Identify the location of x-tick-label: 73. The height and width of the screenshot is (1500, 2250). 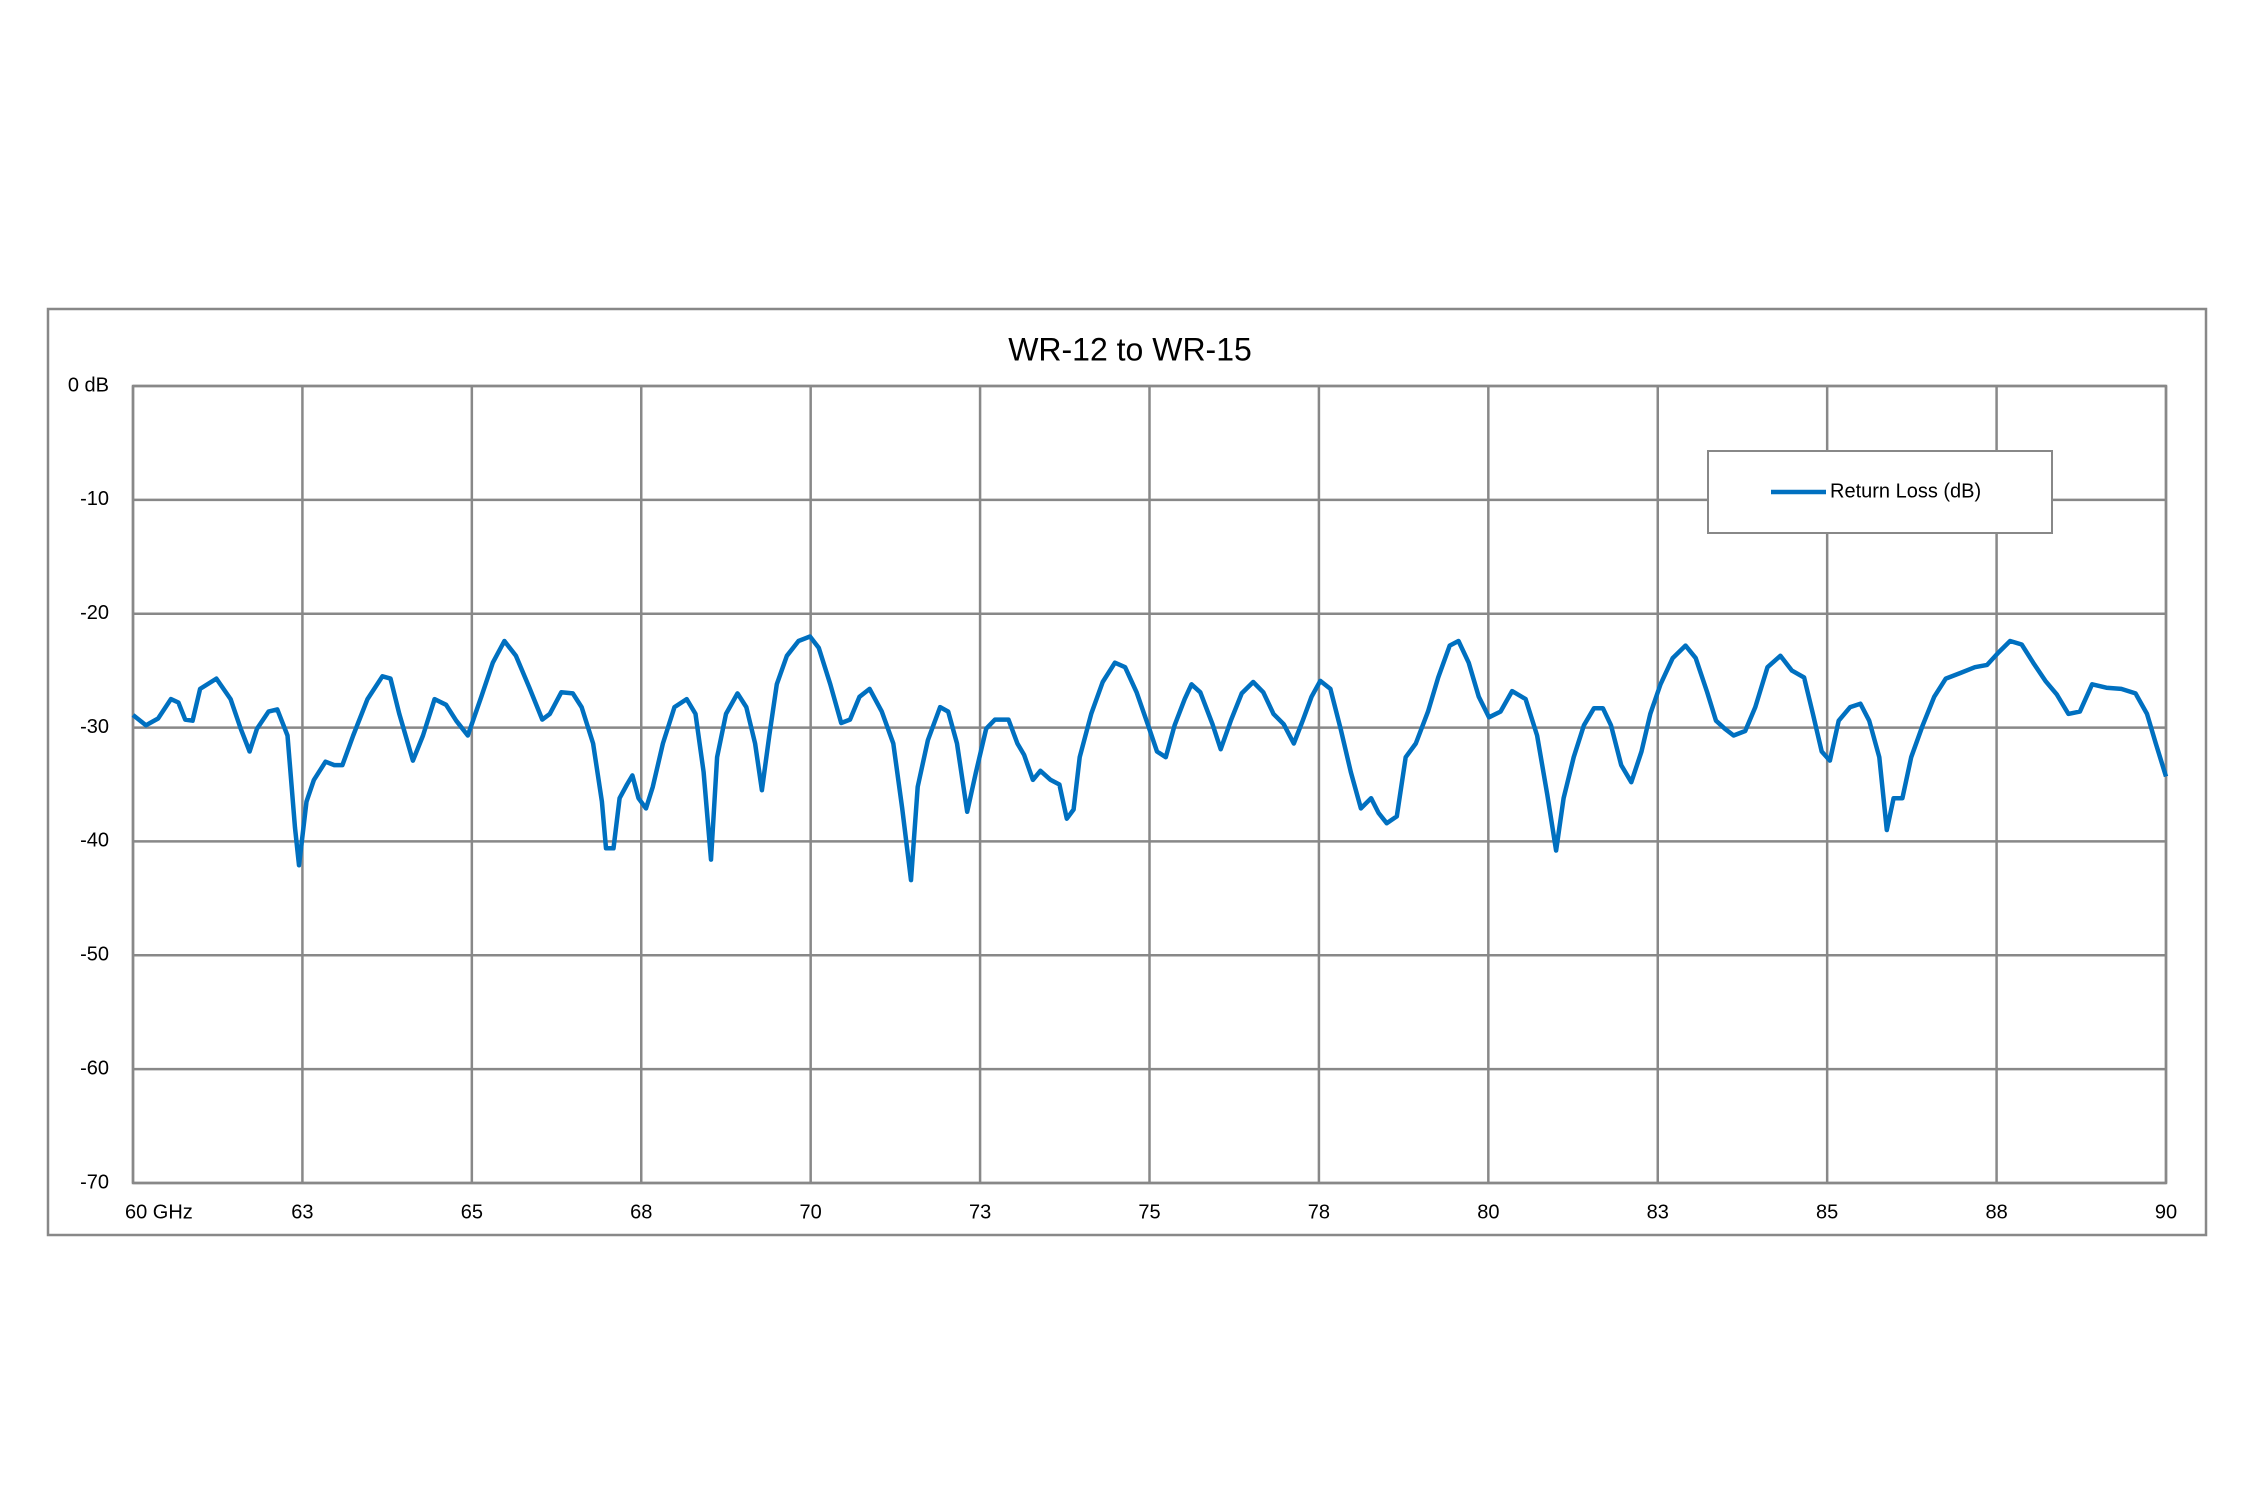
(980, 1212).